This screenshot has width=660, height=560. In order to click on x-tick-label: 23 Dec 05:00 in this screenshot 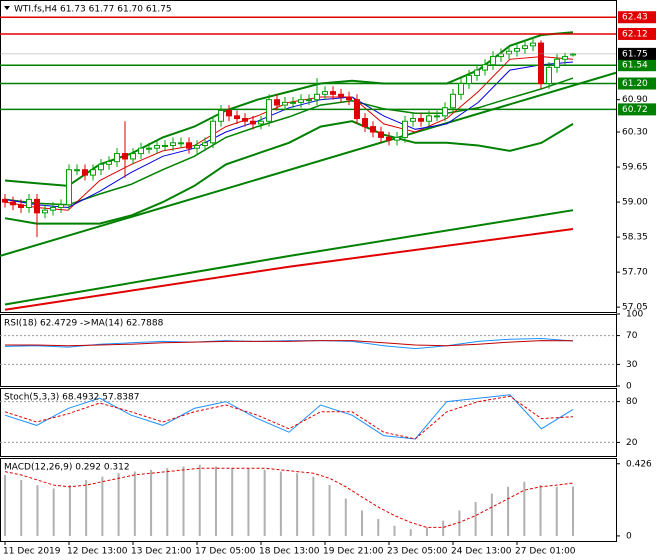, I will do `click(417, 552)`.